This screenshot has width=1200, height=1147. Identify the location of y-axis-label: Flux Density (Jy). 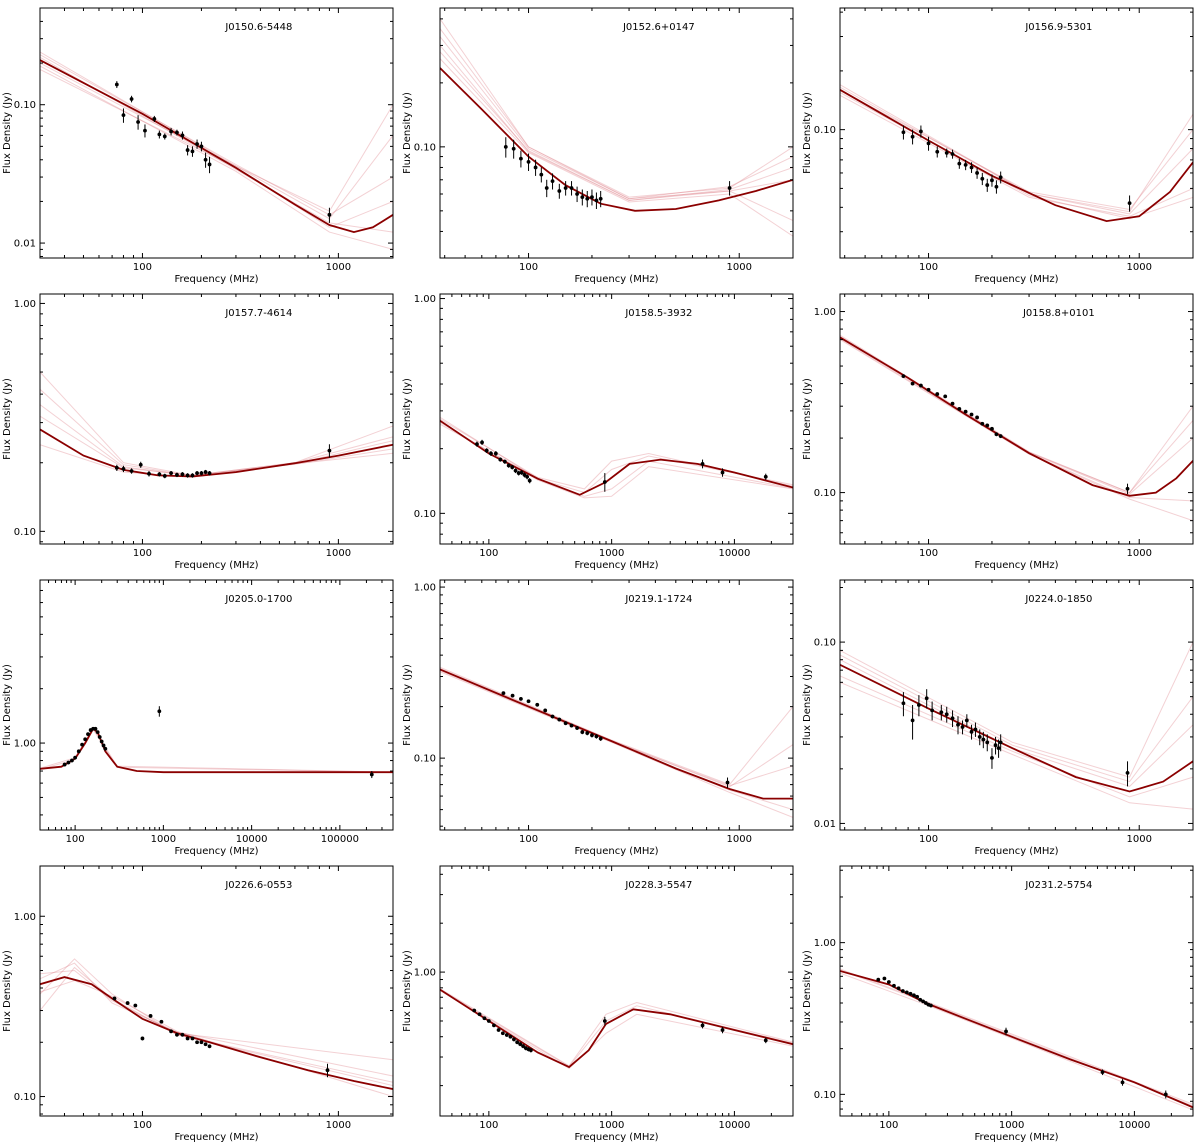
(7, 991).